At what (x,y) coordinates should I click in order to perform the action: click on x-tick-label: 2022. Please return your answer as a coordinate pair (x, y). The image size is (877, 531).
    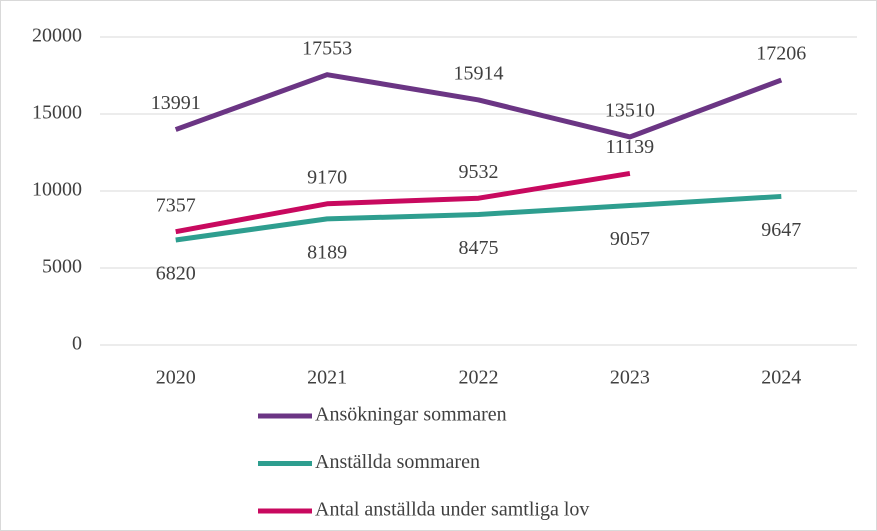
    Looking at the image, I should click on (479, 378).